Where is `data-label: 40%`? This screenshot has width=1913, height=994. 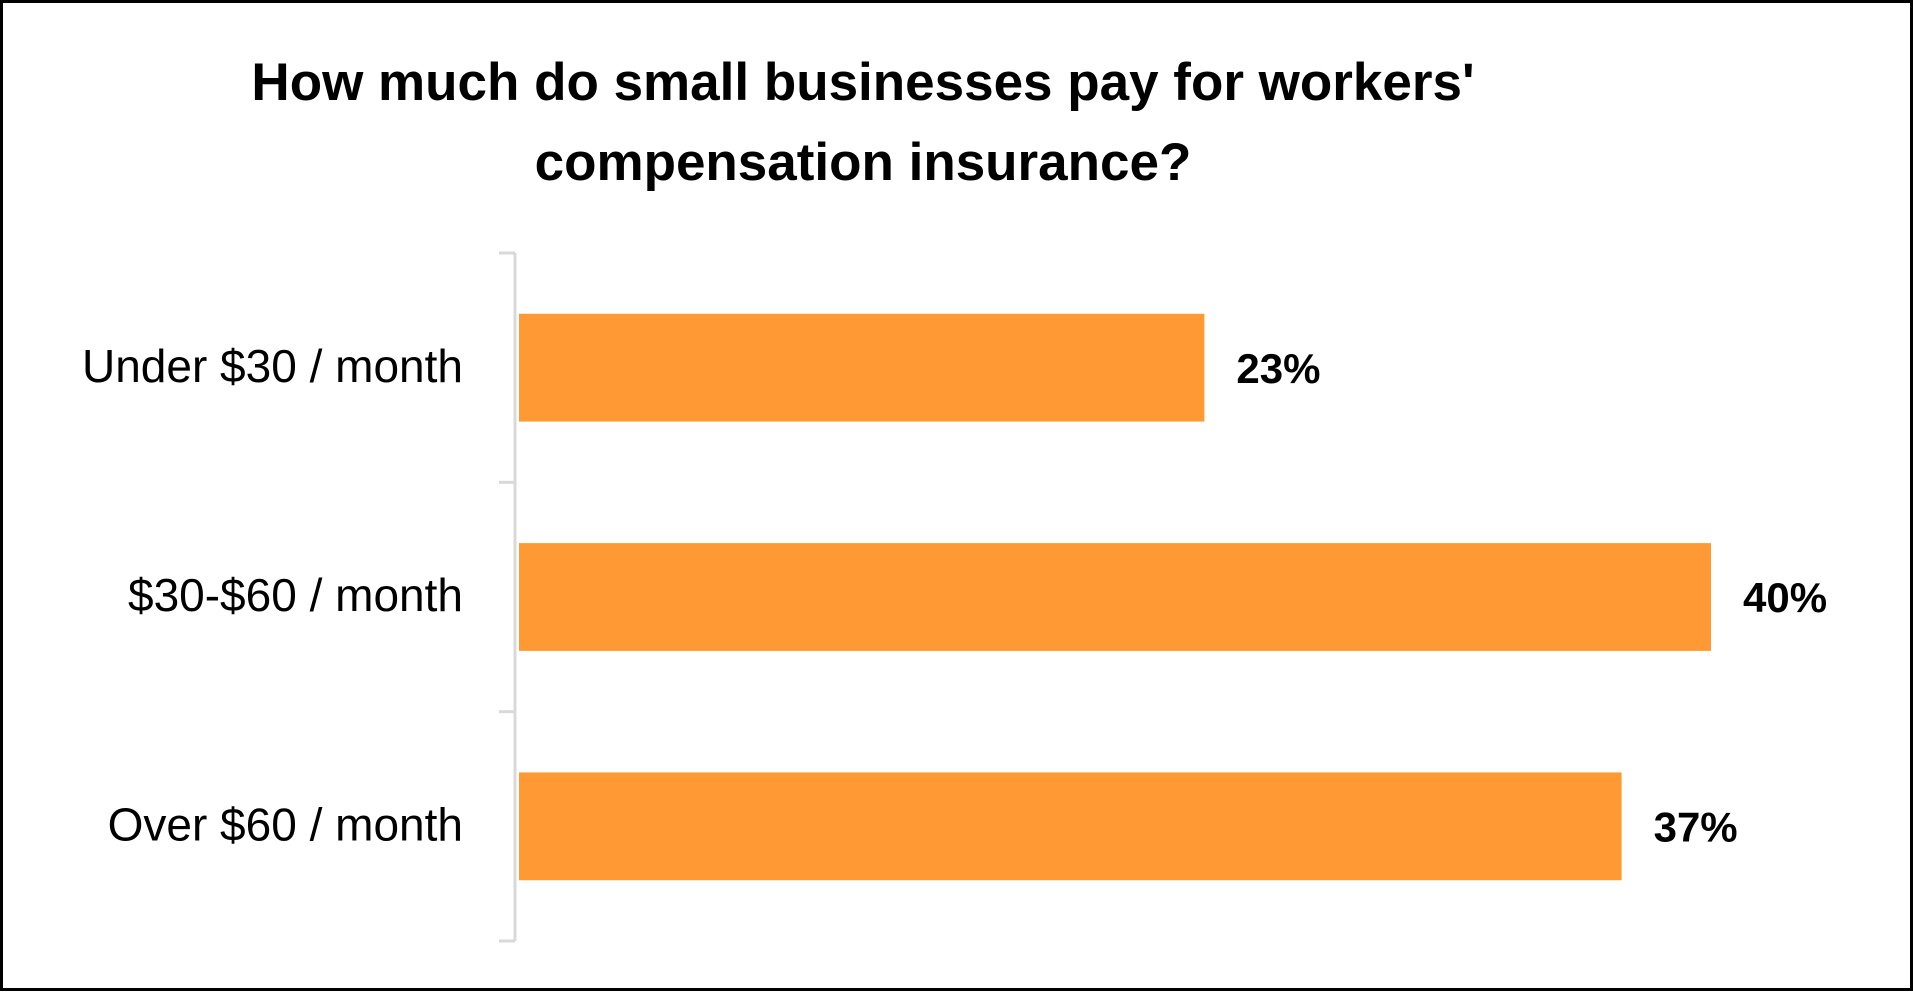
data-label: 40% is located at coordinates (1785, 597).